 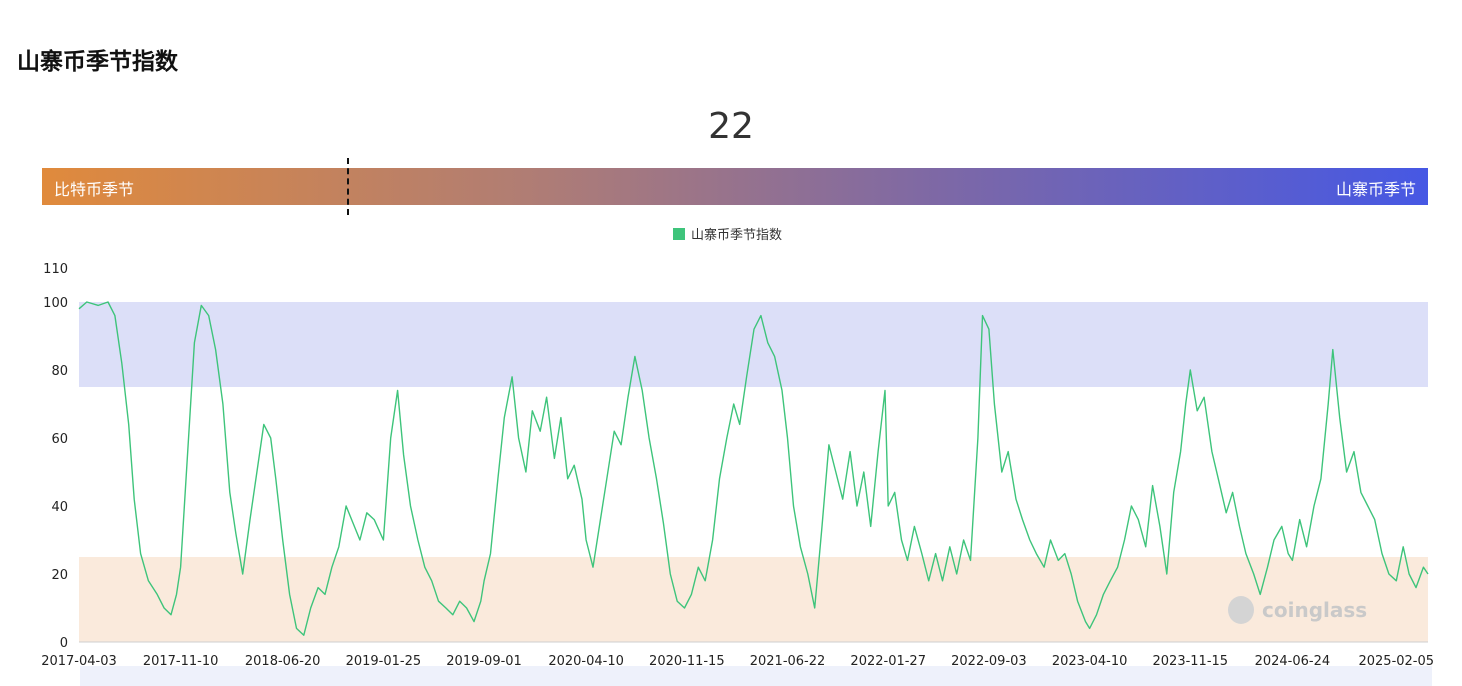 What do you see at coordinates (55, 269) in the screenshot?
I see `y-tick-label: 110` at bounding box center [55, 269].